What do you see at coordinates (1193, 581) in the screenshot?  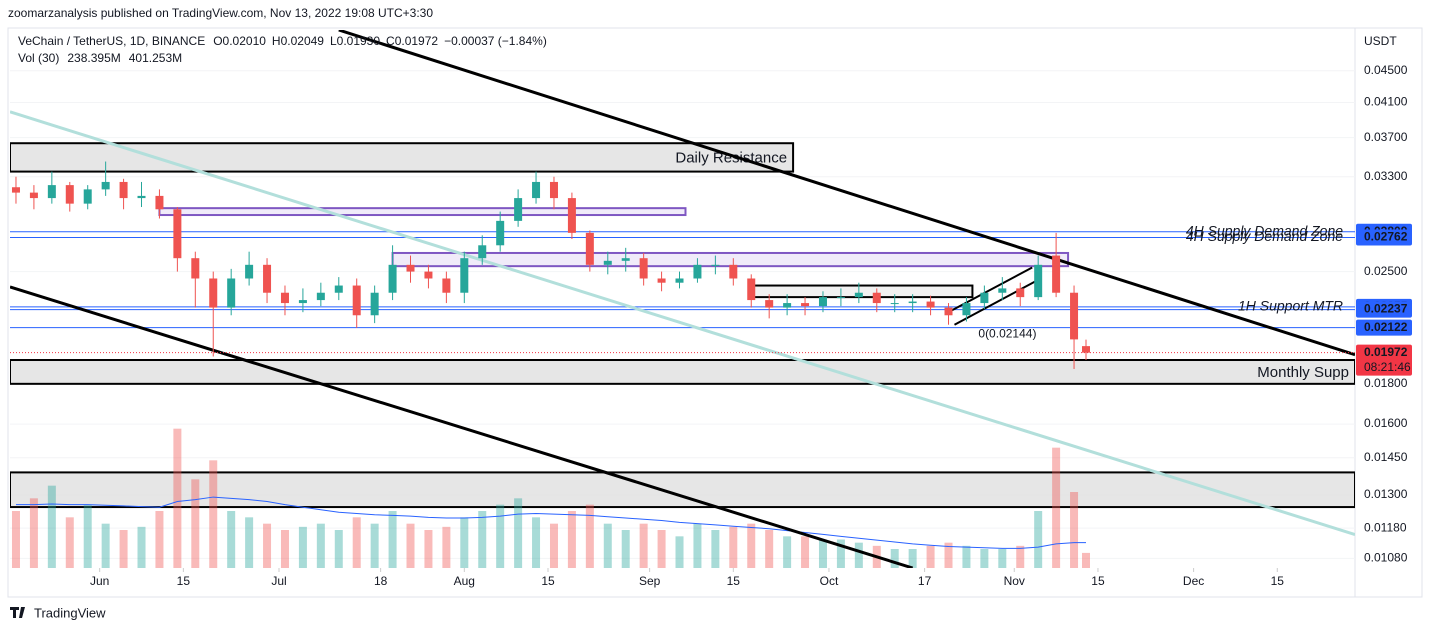 I see `x-tick-label: Dec` at bounding box center [1193, 581].